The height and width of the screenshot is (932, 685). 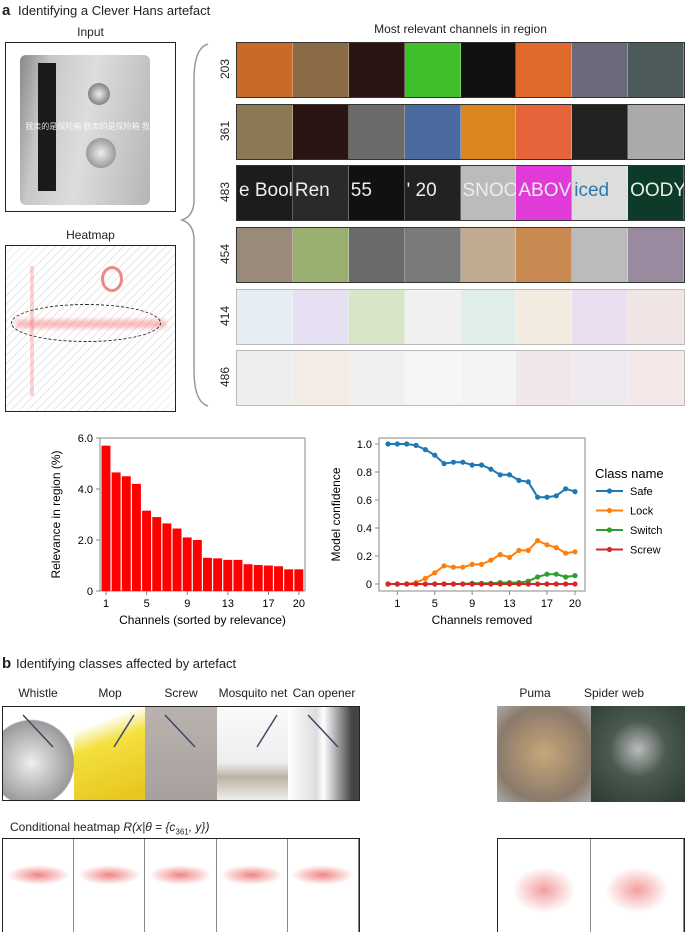 I want to click on x-tick-label: 13, so click(x=509, y=604).